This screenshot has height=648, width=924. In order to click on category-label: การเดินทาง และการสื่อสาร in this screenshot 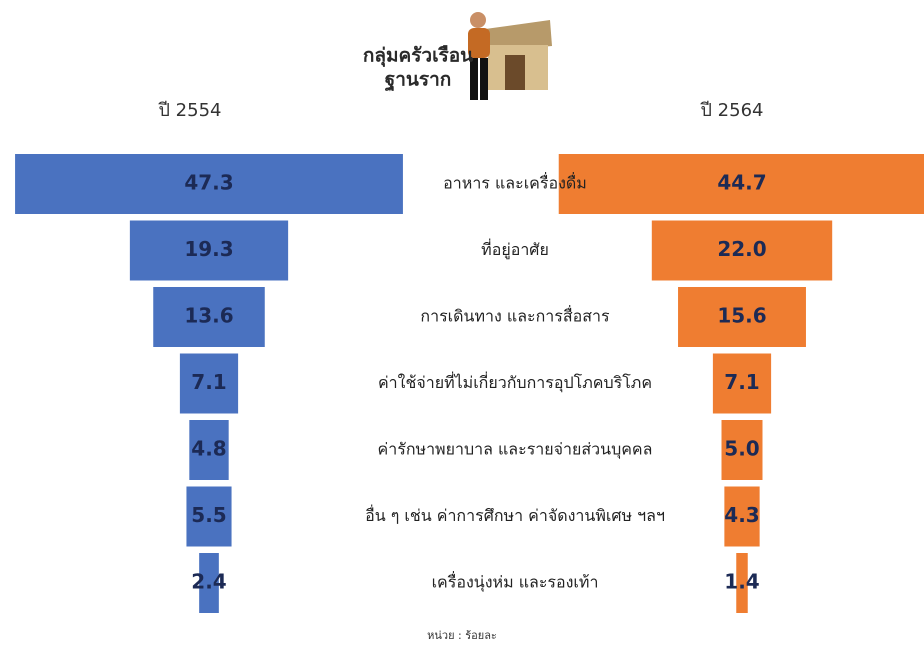, I will do `click(515, 315)`.